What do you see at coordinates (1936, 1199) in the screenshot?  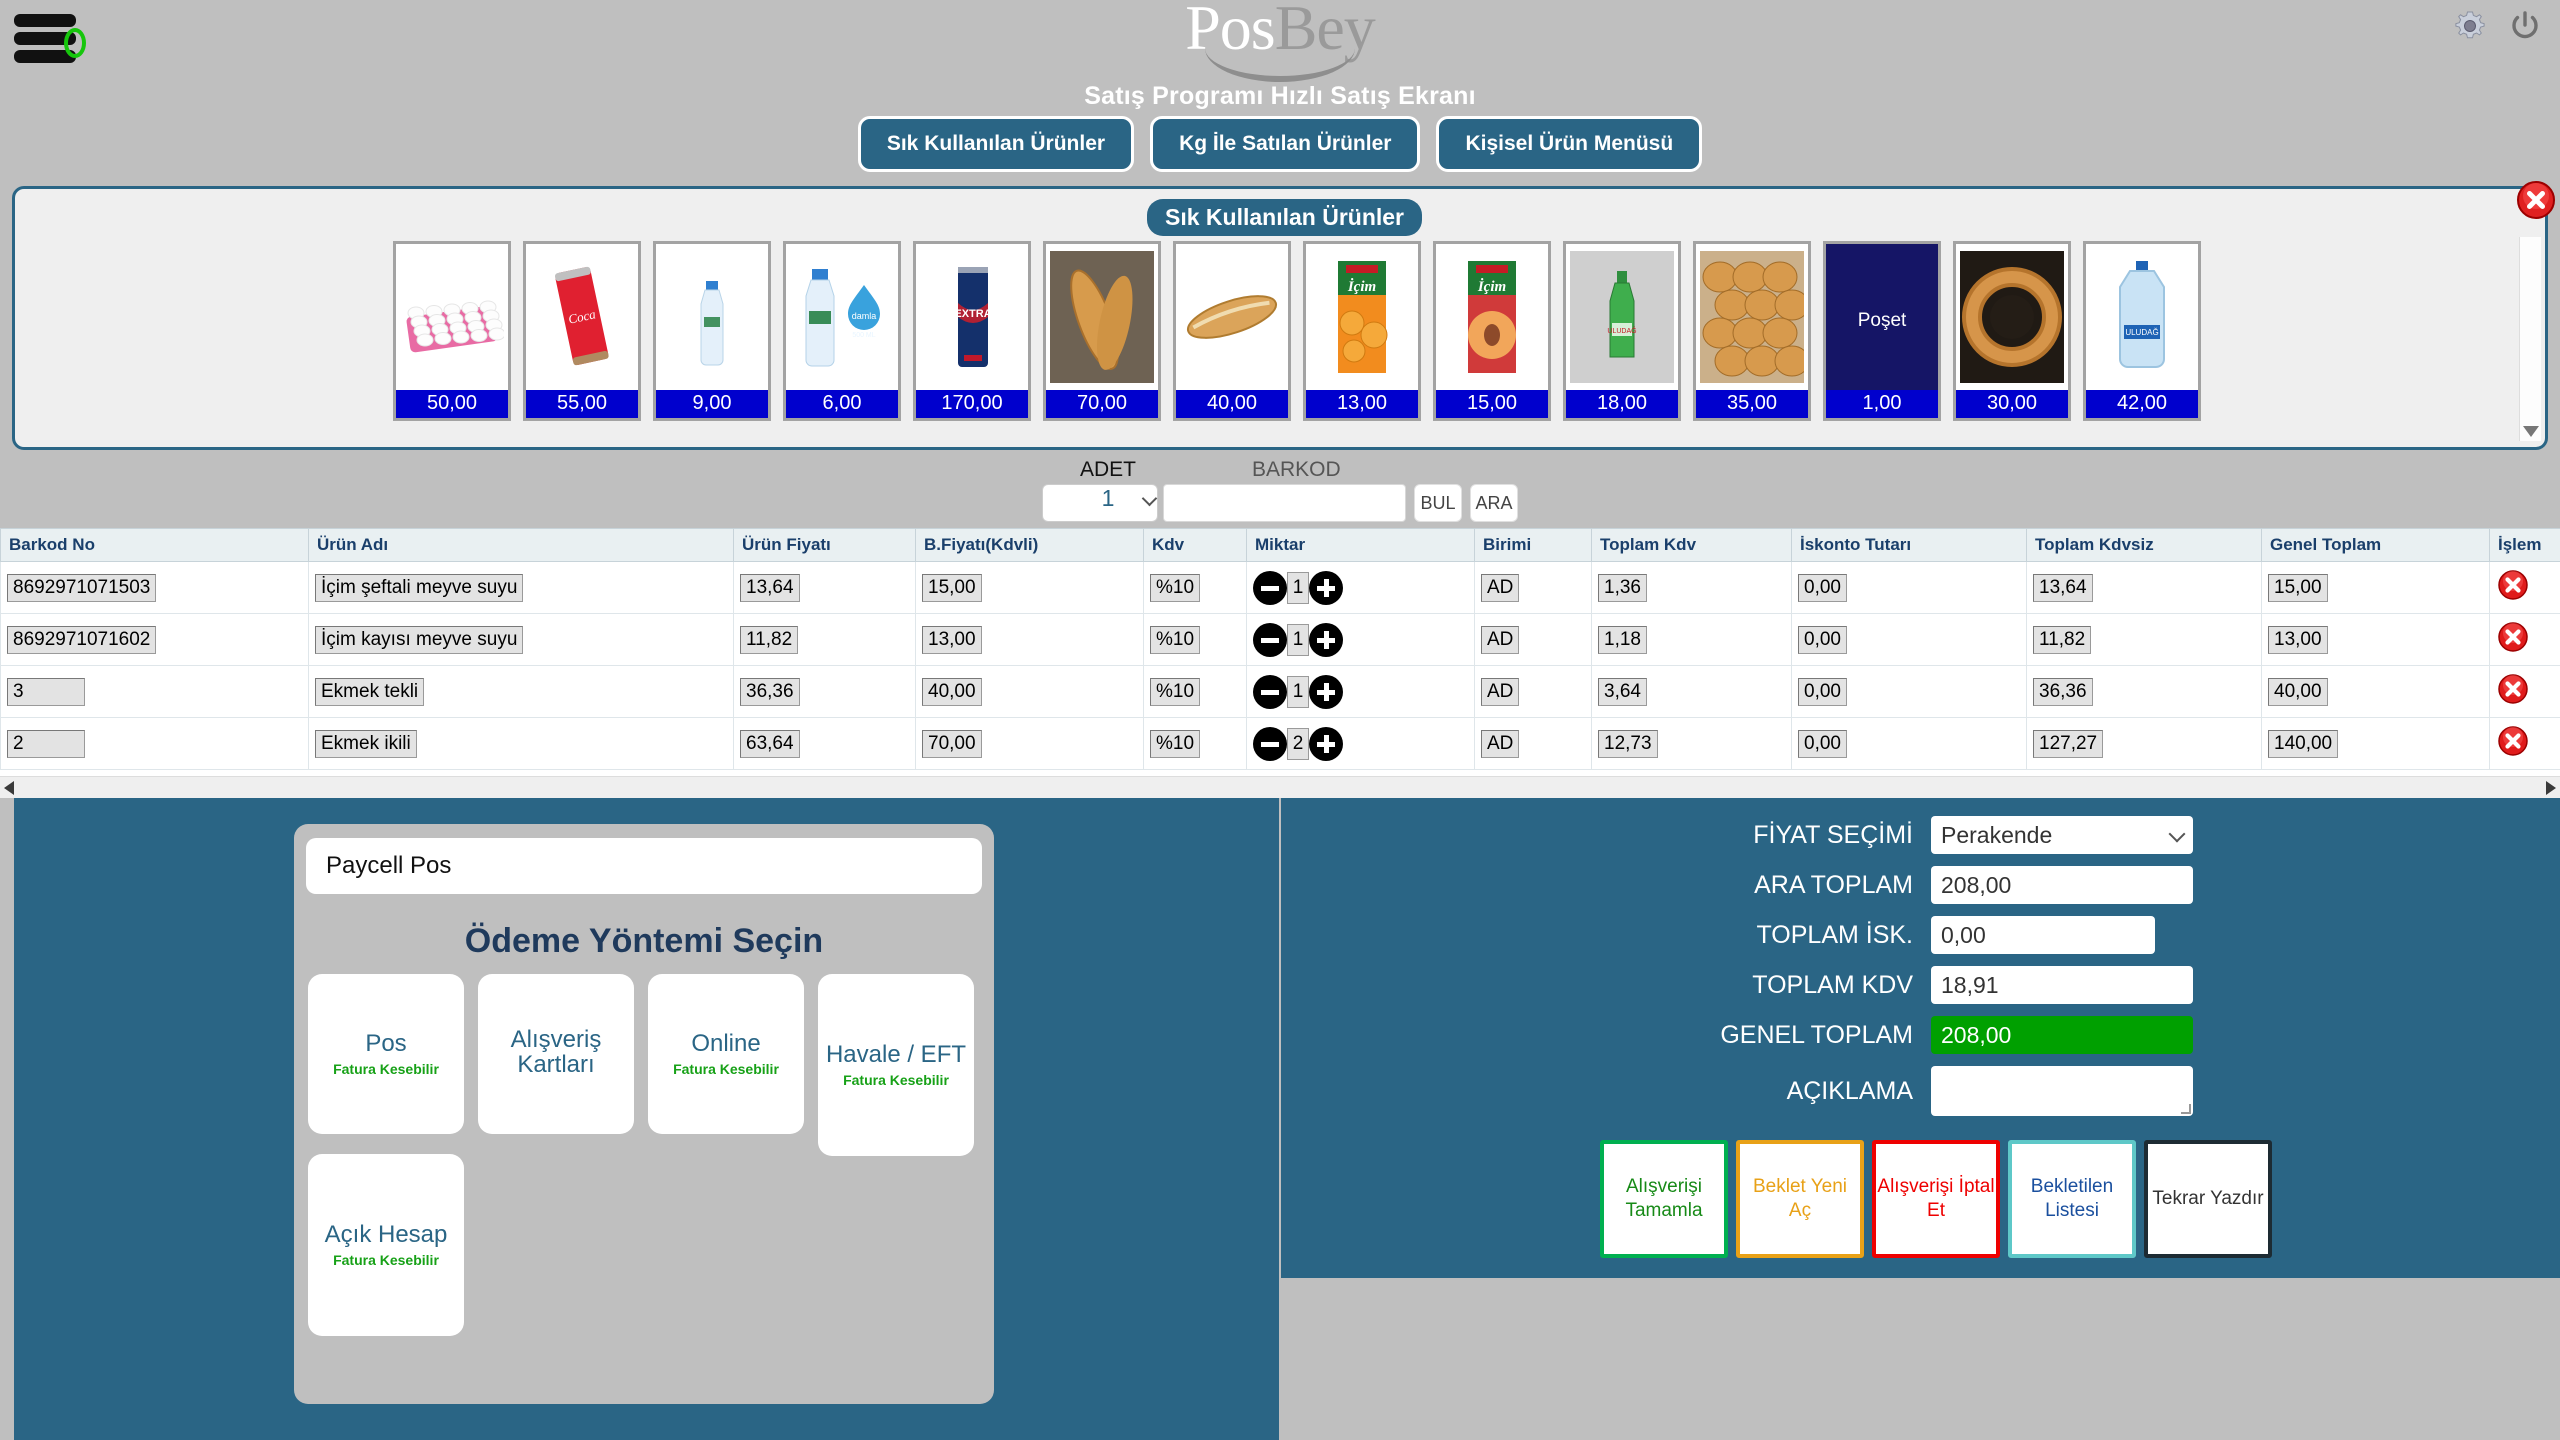 I see `action-button: Alışverişi İptal Et` at bounding box center [1936, 1199].